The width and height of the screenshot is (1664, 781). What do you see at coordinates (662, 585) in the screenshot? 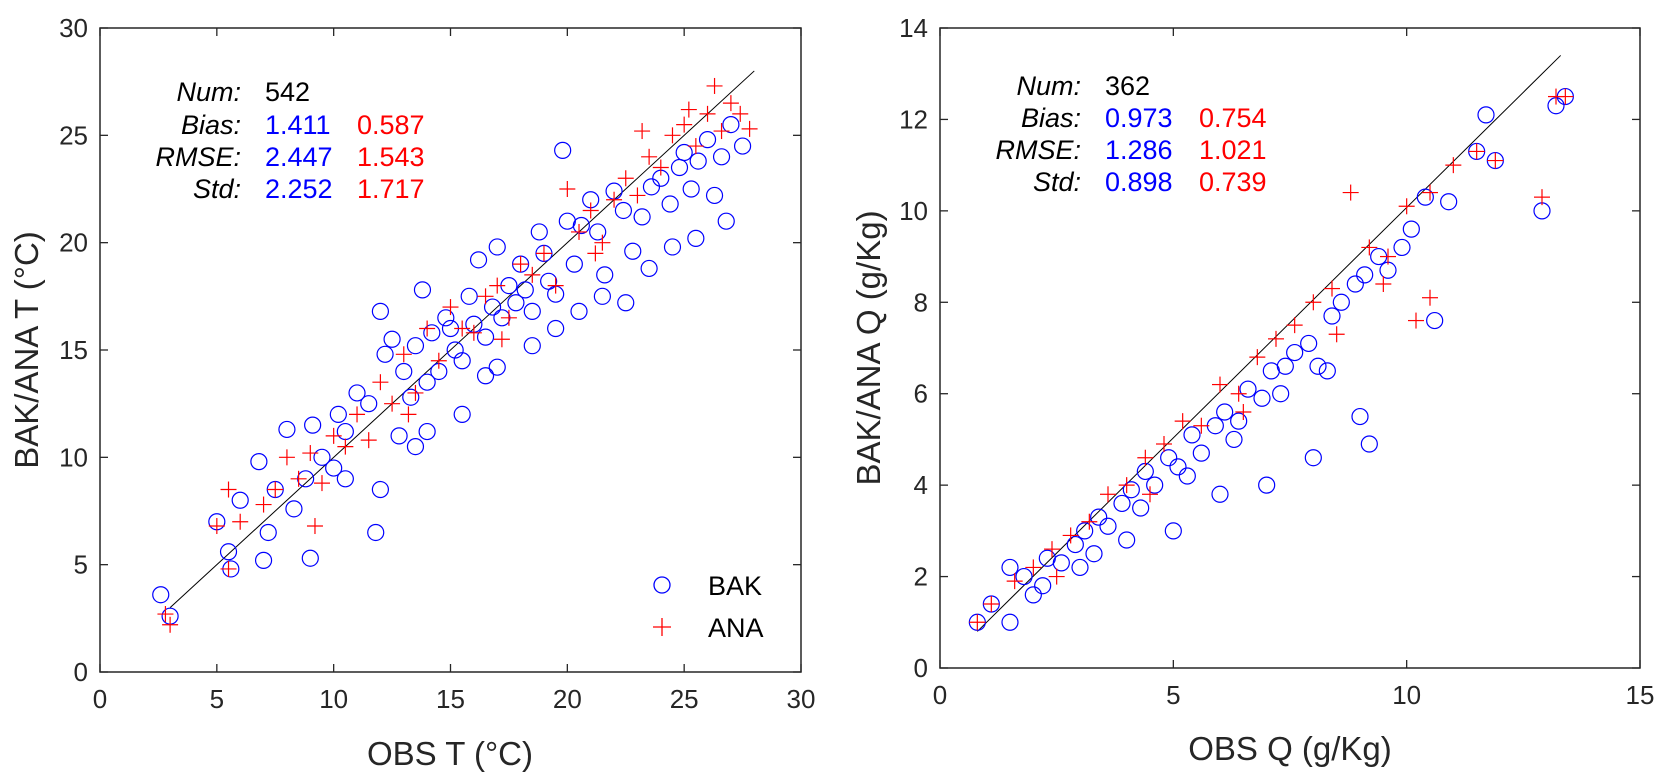
I see `legend-bak-marker` at bounding box center [662, 585].